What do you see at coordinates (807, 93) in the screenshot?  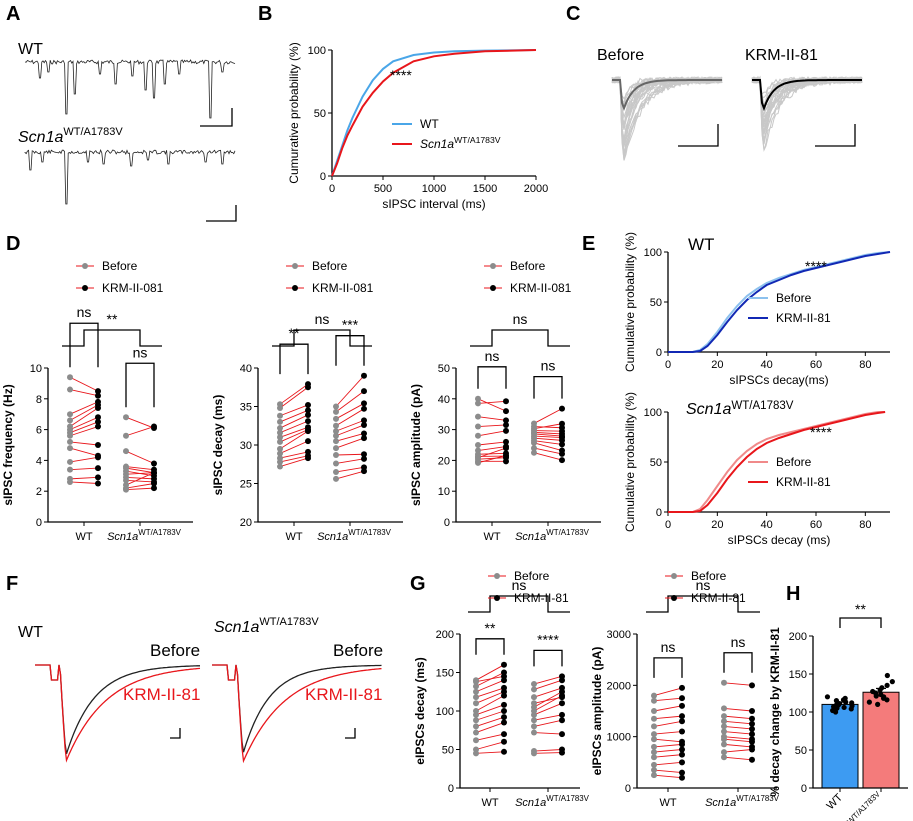 I see `c-trace` at bounding box center [807, 93].